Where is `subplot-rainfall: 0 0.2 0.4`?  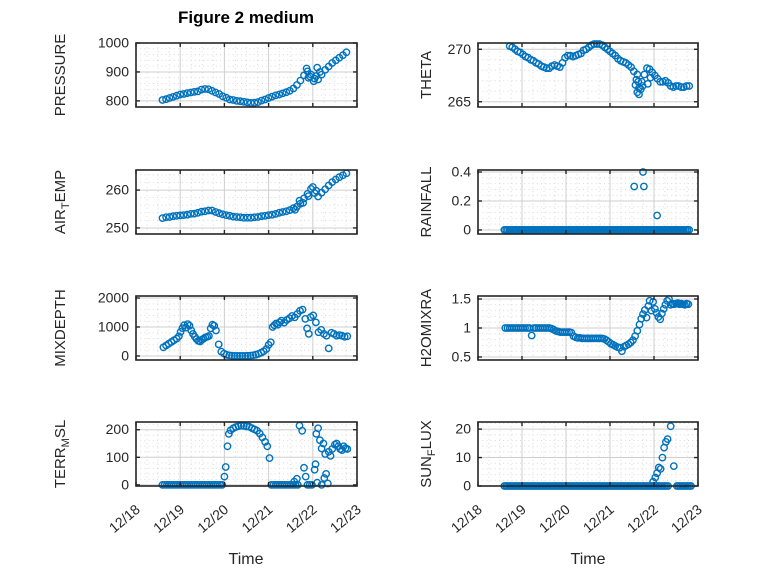 subplot-rainfall: 0 0.2 0.4 is located at coordinates (575, 200).